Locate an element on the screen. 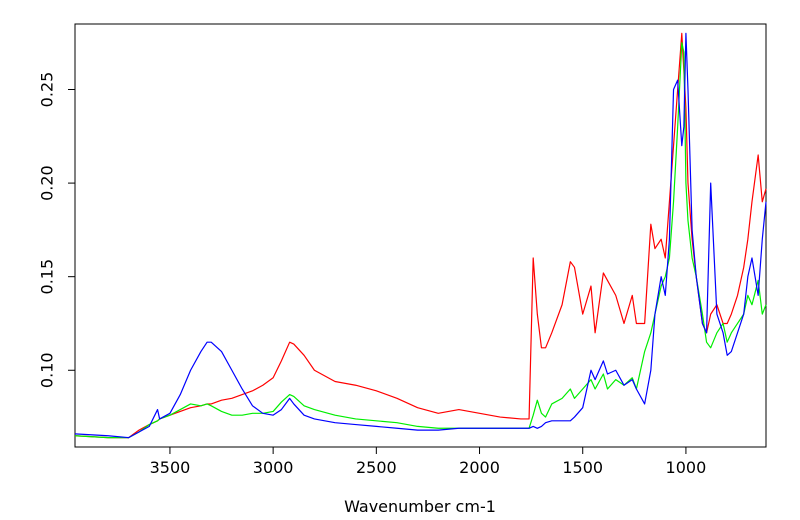 This screenshot has width=800, height=520. x-tick-label: 1000 is located at coordinates (686, 467).